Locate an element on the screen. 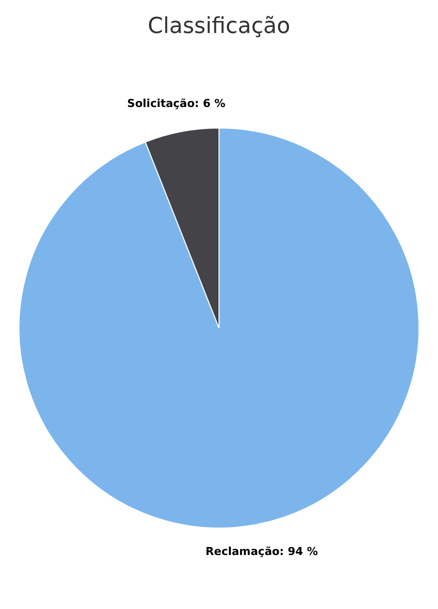 The width and height of the screenshot is (438, 609). slice-label: Solicitação: 6 % is located at coordinates (176, 103).